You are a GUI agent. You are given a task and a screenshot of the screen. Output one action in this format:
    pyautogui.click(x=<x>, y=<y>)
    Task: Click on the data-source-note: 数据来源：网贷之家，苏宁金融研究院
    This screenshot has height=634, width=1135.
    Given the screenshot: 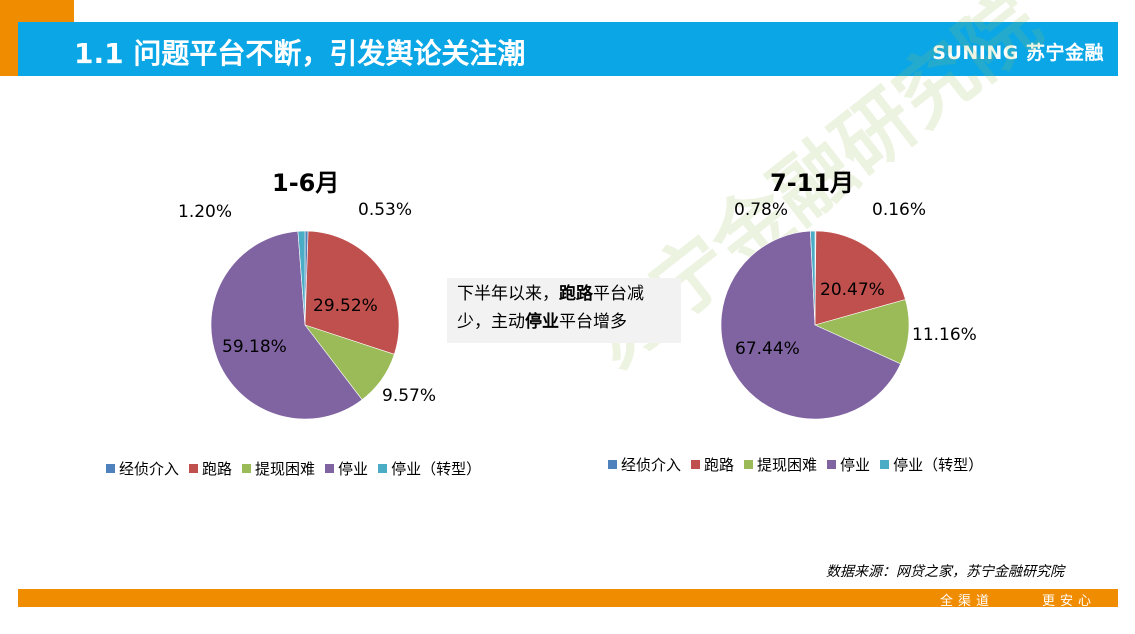 What is the action you would take?
    pyautogui.click(x=945, y=572)
    